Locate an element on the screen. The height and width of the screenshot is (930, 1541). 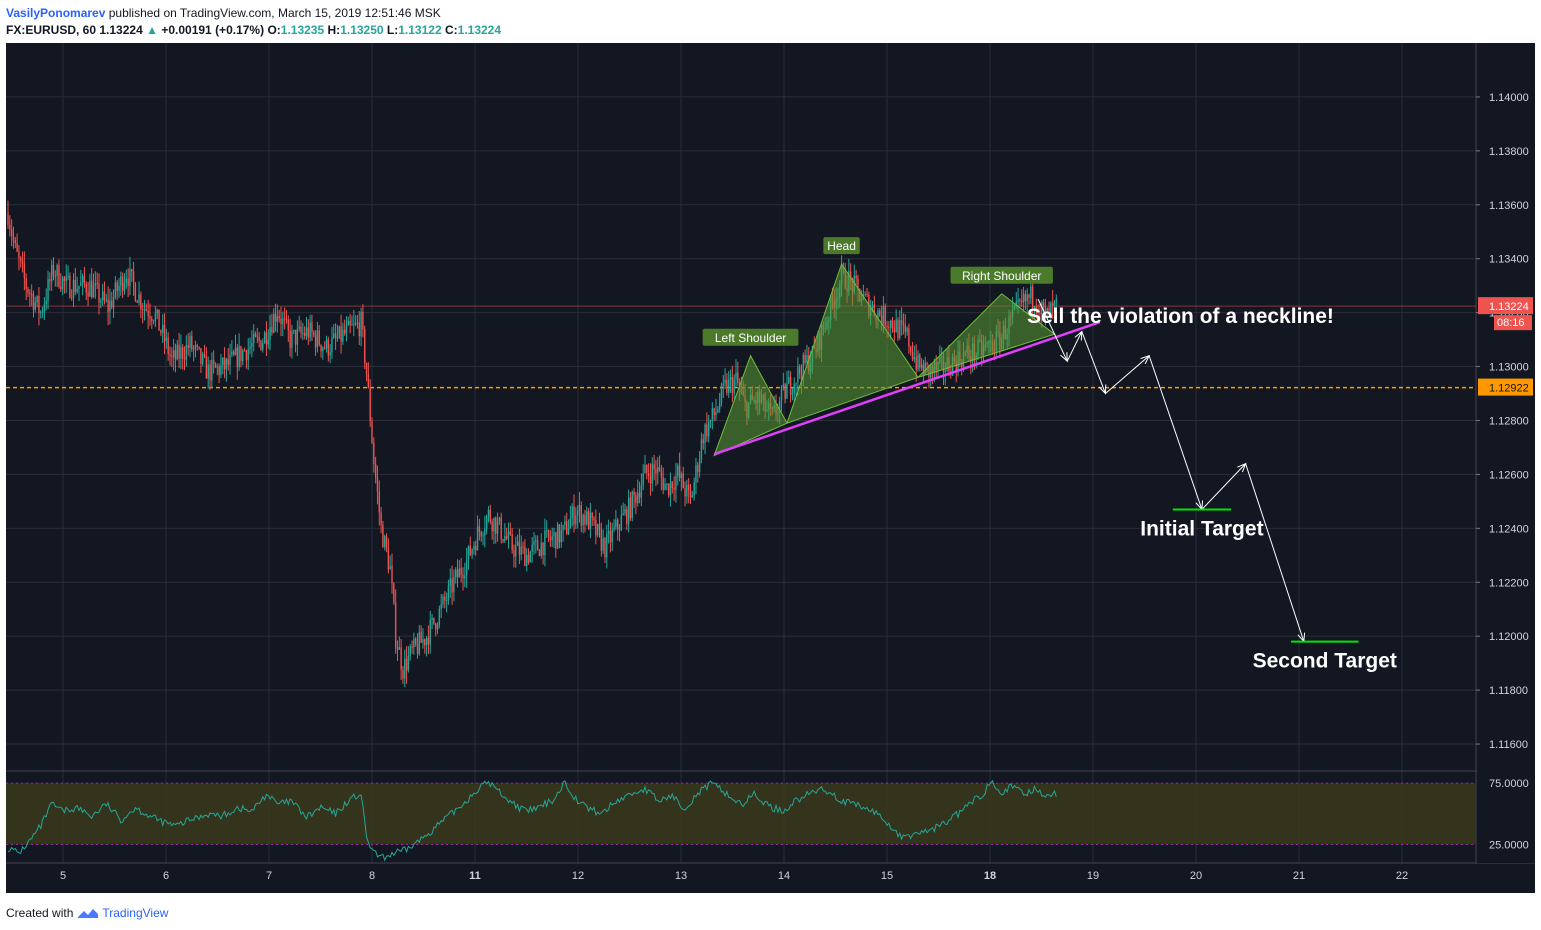
right-shoulder-label-bg is located at coordinates (1001, 275).